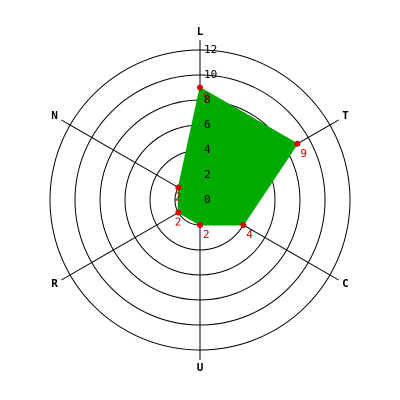  What do you see at coordinates (207, 124) in the screenshot?
I see `r-tick-label: 6` at bounding box center [207, 124].